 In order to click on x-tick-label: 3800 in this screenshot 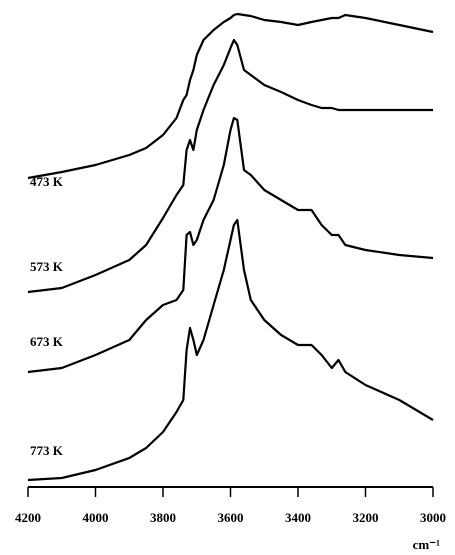, I will do `click(163, 517)`.